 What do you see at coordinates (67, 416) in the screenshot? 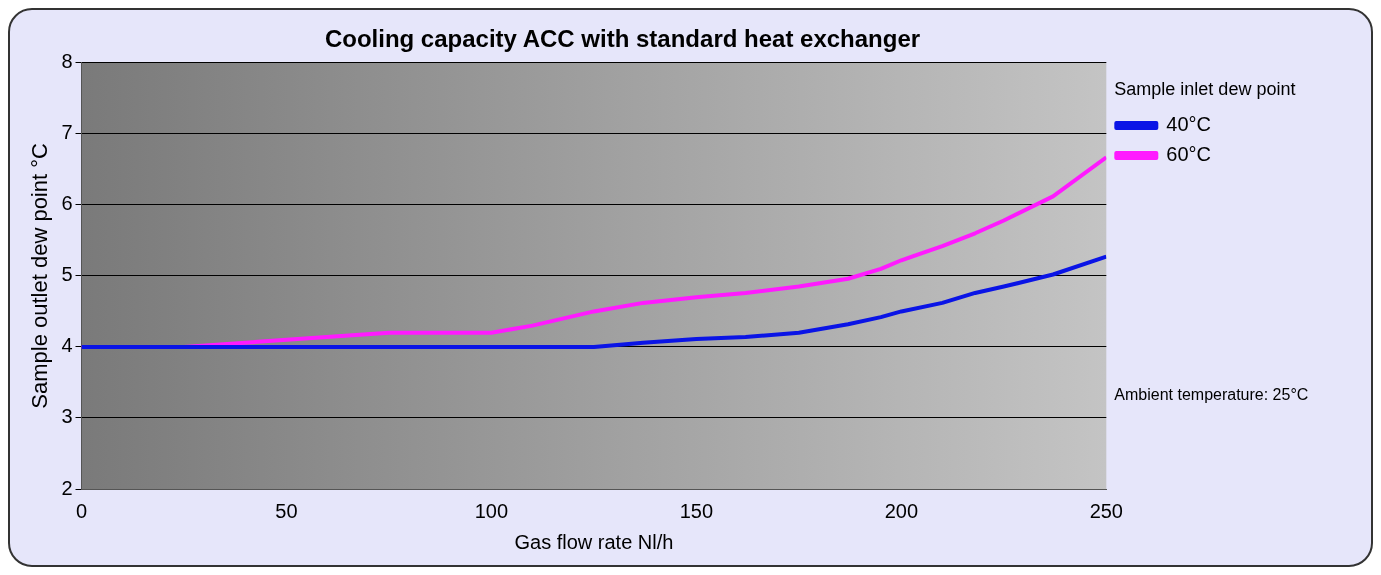
I see `y-tick-label: 3` at bounding box center [67, 416].